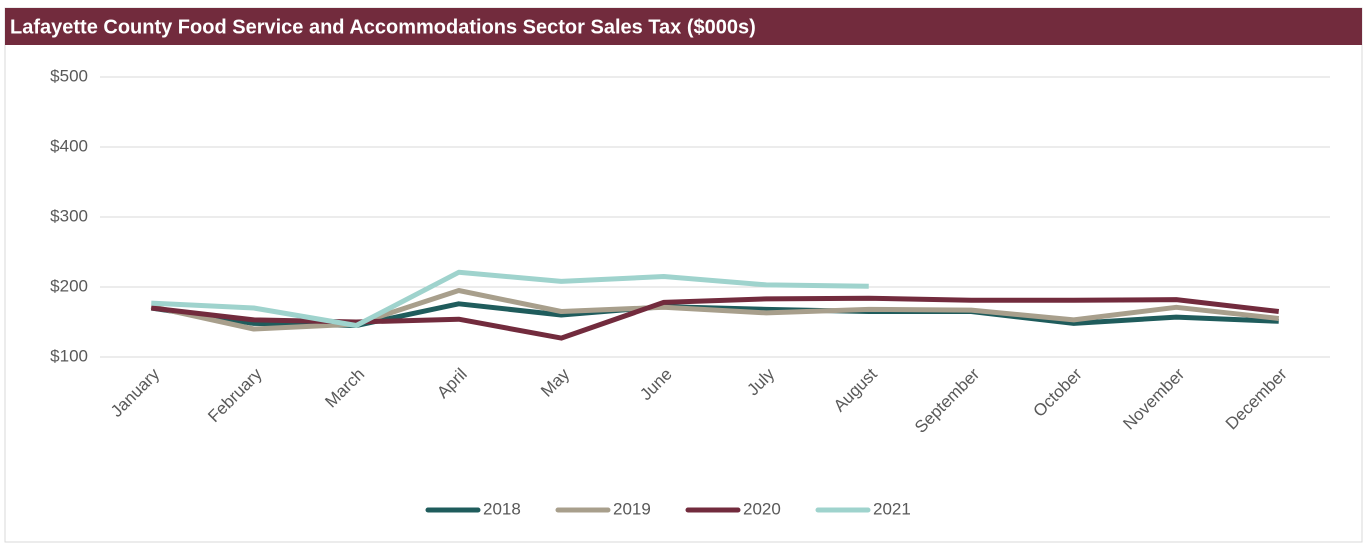 Image resolution: width=1367 pixels, height=544 pixels. Describe the element at coordinates (69, 285) in the screenshot. I see `y-tick-label: $200` at that location.